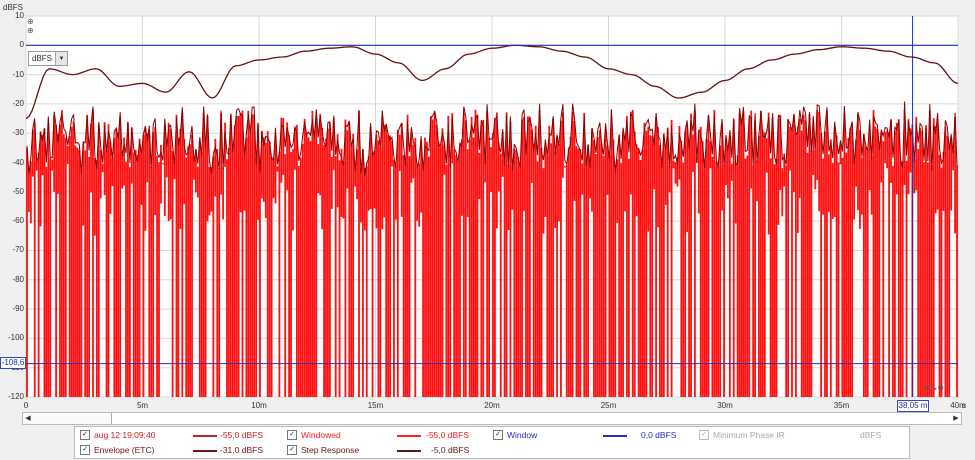 Image resolution: width=975 pixels, height=460 pixels. I want to click on scroll-thumb, so click(535, 418).